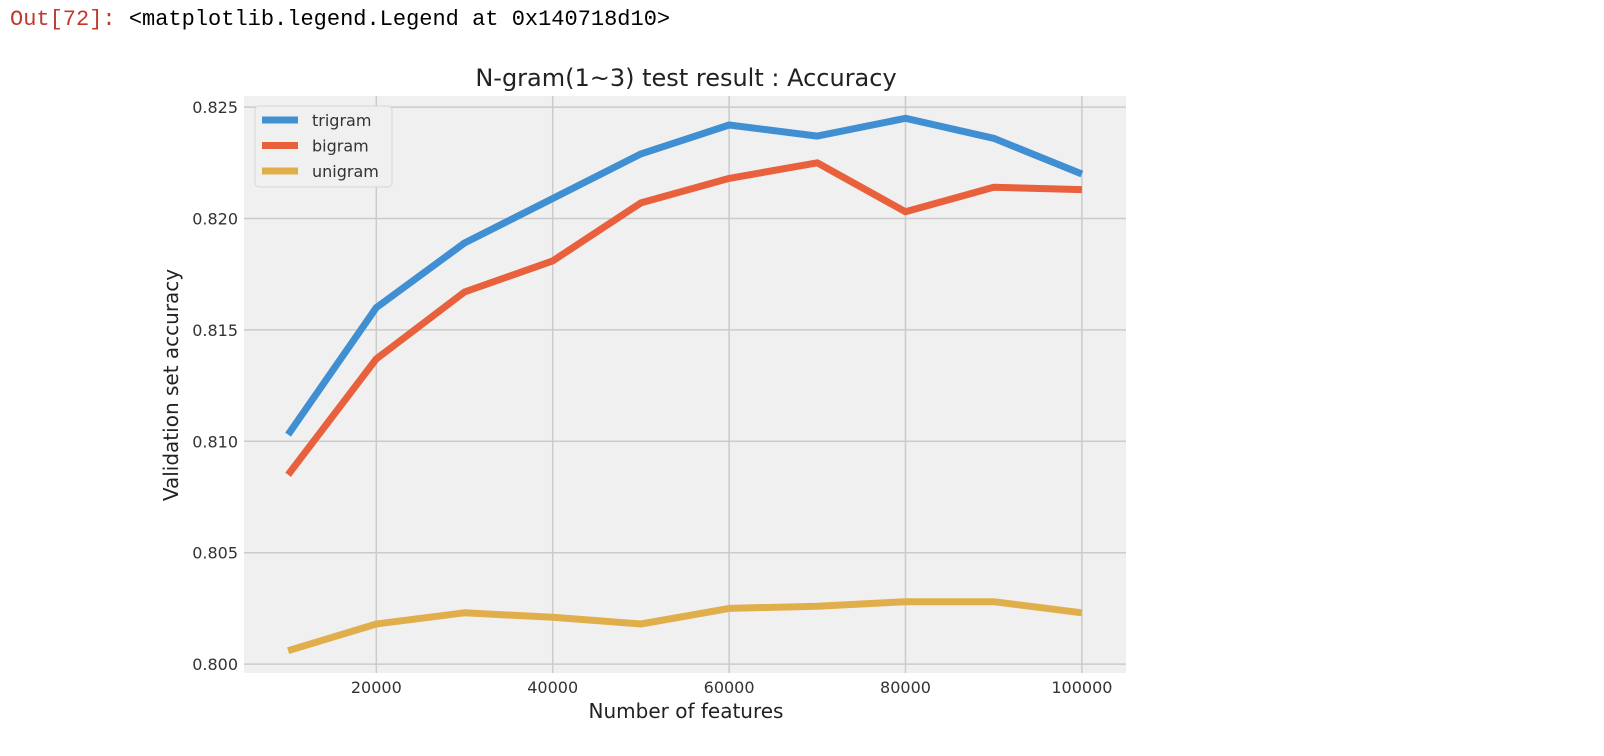 The height and width of the screenshot is (756, 1604). Describe the element at coordinates (215, 330) in the screenshot. I see `y-tick-label: 0.815` at that location.